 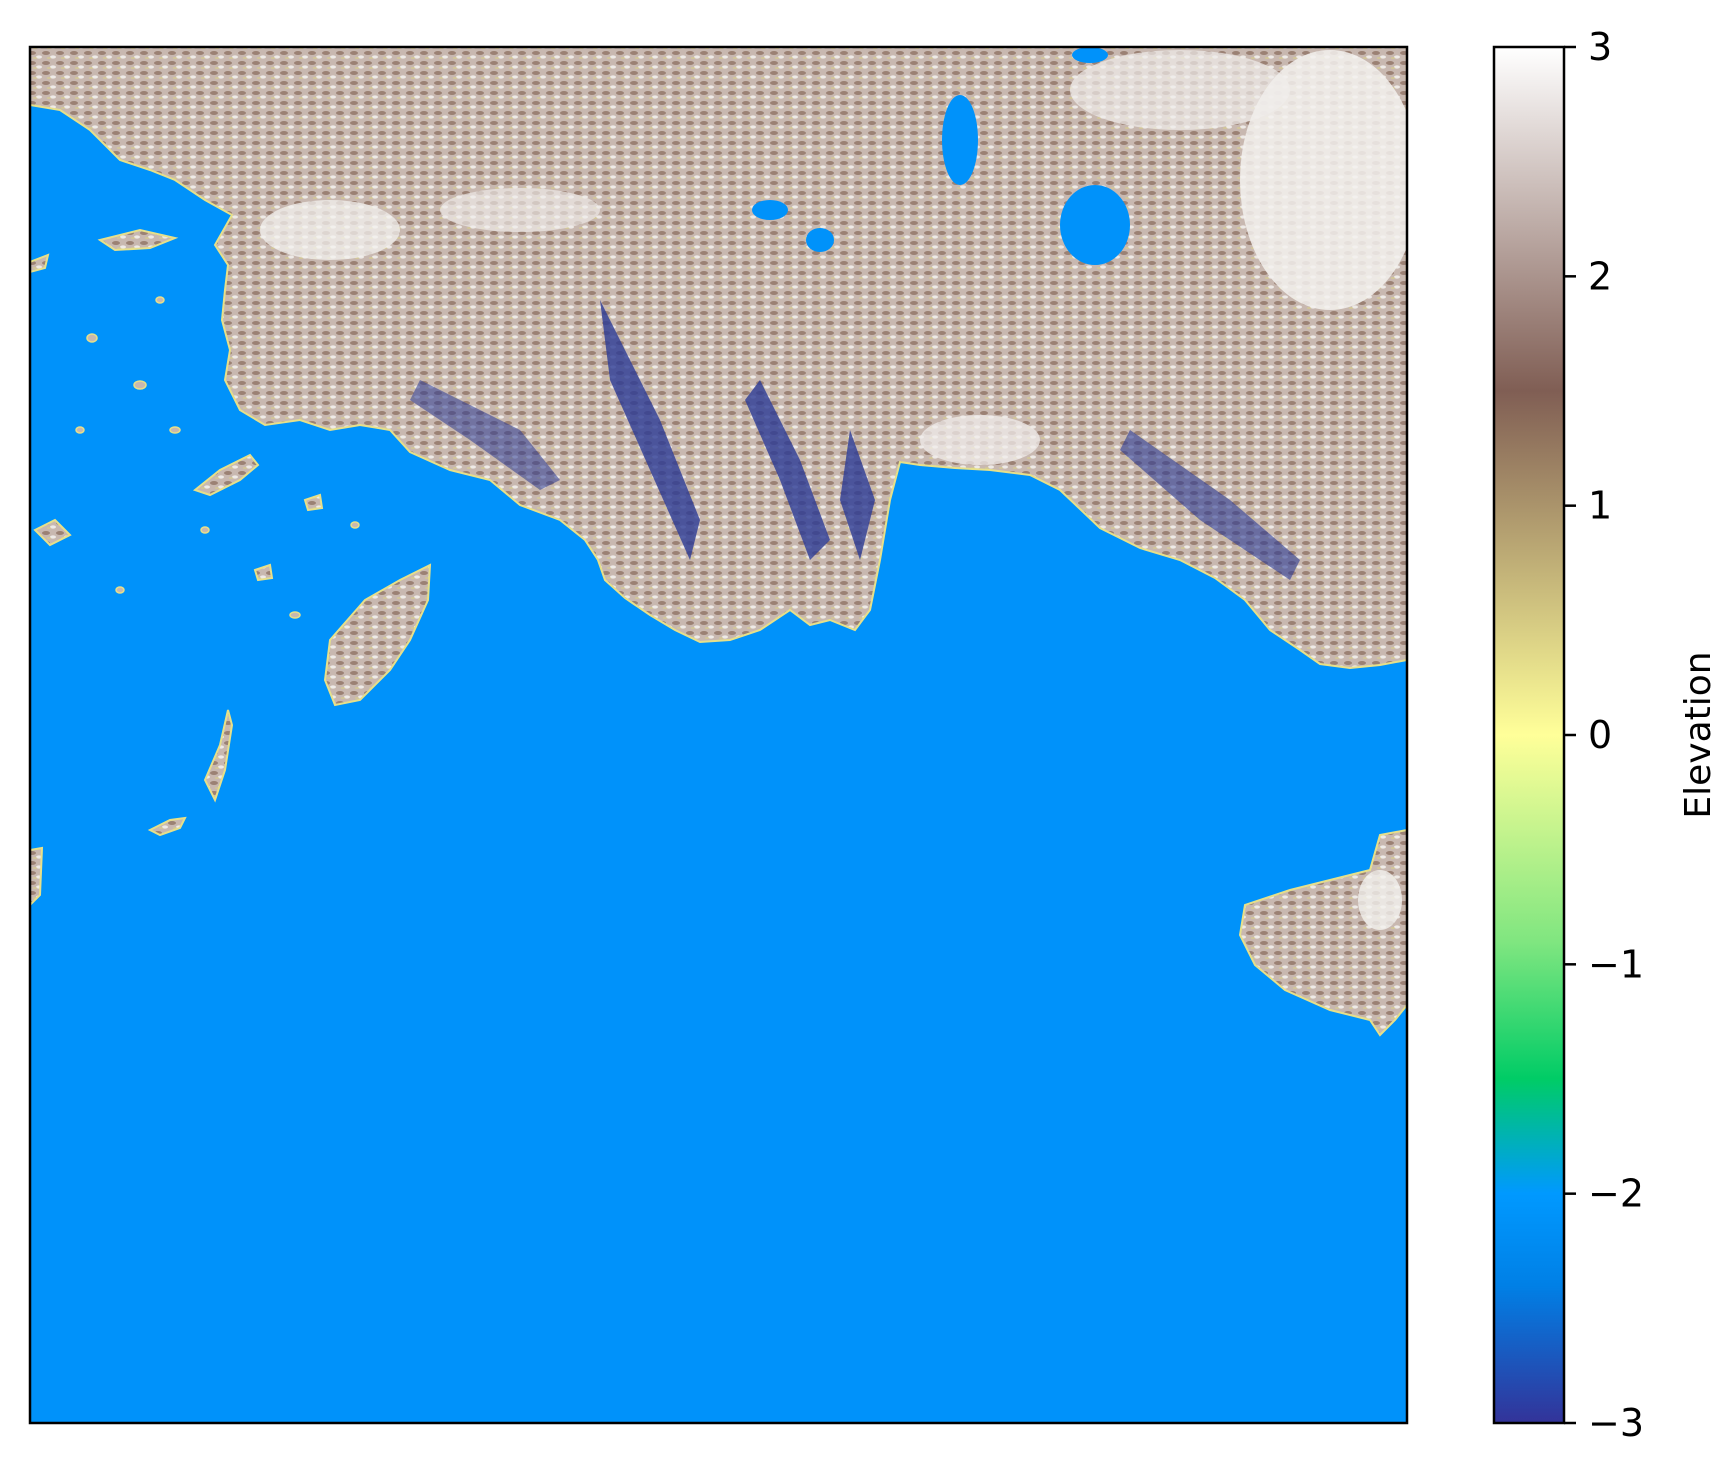 I want to click on colorbar-tick-label: −1, so click(x=1616, y=964).